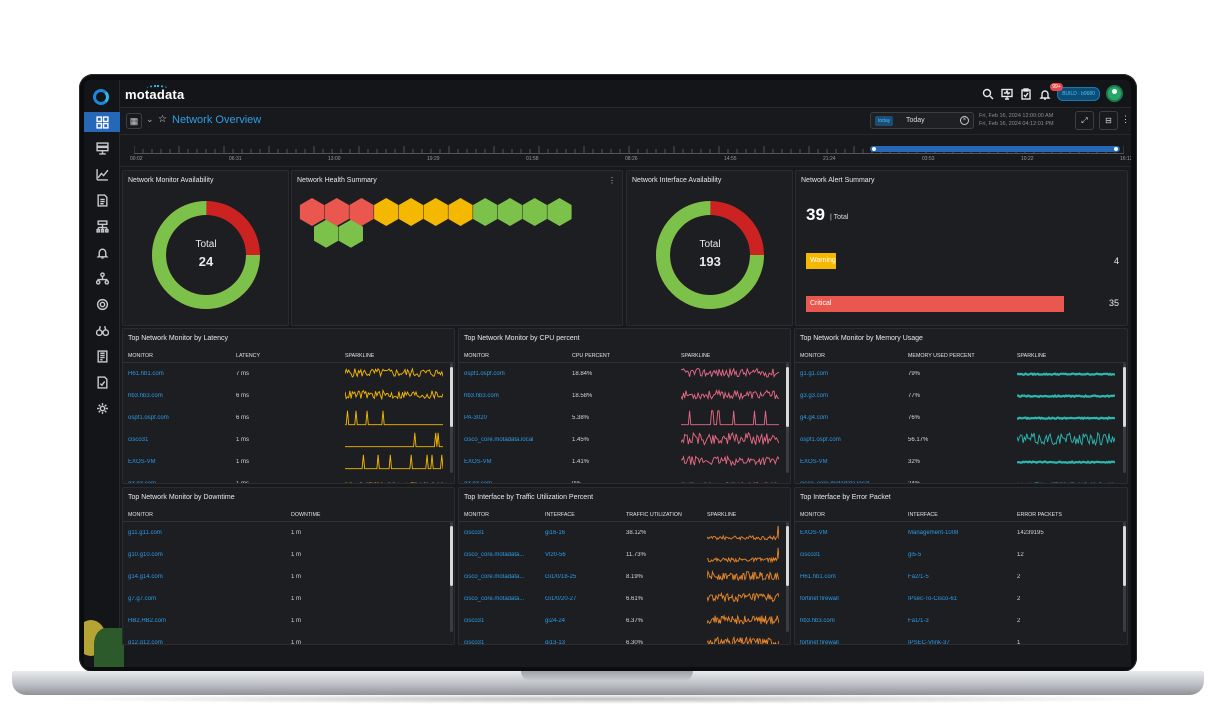  I want to click on search-icon, so click(987, 93).